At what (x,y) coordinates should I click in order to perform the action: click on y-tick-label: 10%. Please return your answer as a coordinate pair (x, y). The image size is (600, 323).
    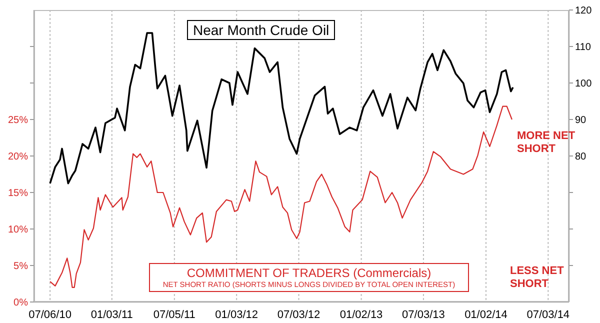
    Looking at the image, I should click on (18, 230).